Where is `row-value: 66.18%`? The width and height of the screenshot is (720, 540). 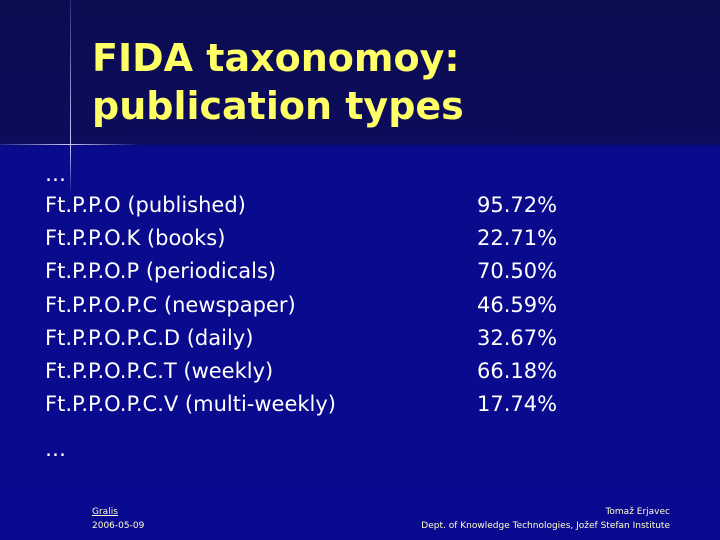
row-value: 66.18% is located at coordinates (517, 371).